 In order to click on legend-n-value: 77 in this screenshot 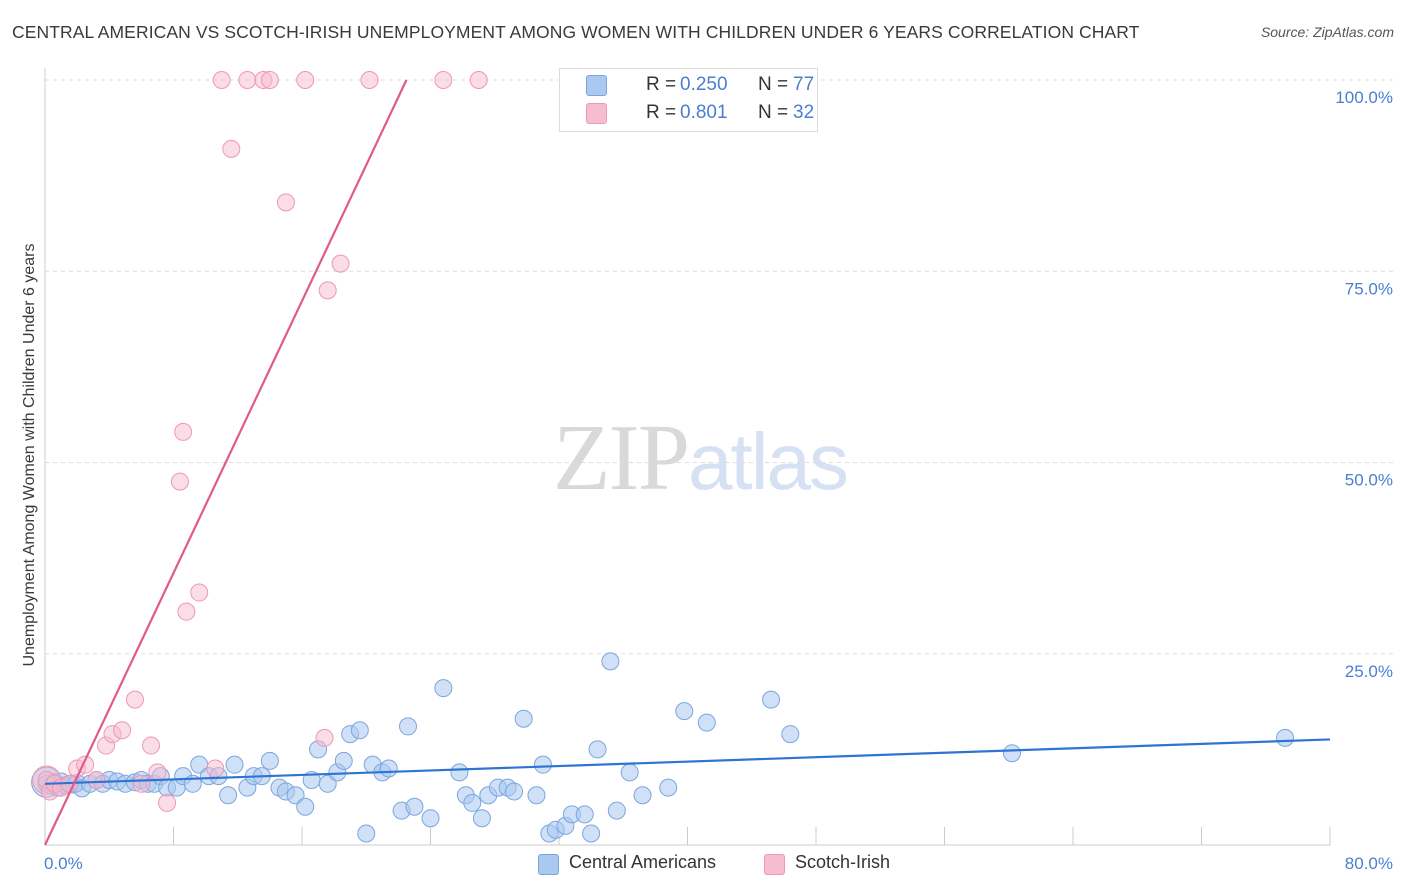, I will do `click(804, 84)`.